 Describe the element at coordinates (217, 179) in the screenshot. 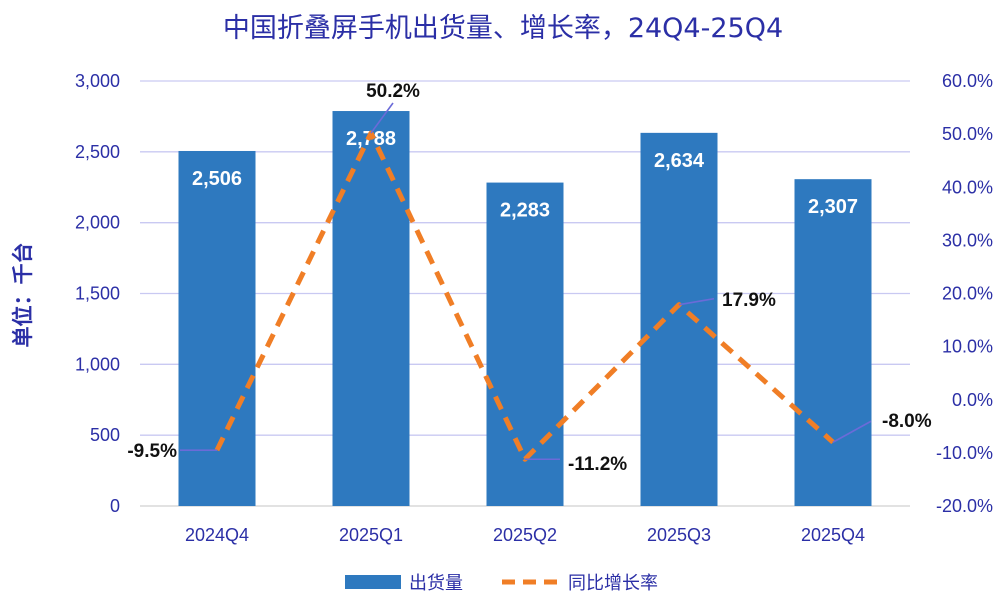

I see `bar-value-label: 2,506` at that location.